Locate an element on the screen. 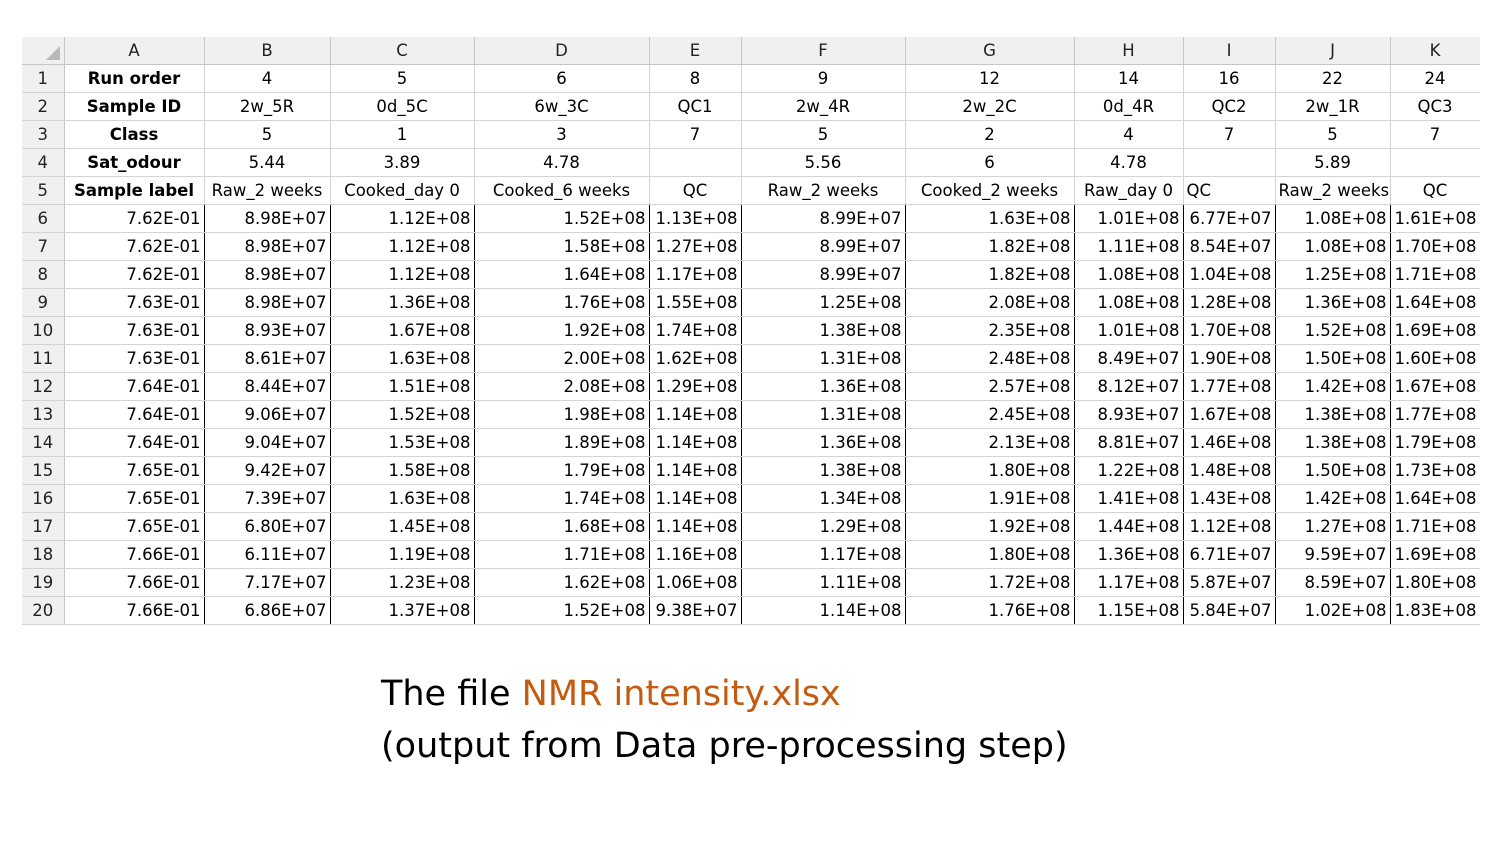 The width and height of the screenshot is (1500, 844). sheet-cell: 4 is located at coordinates (267, 78).